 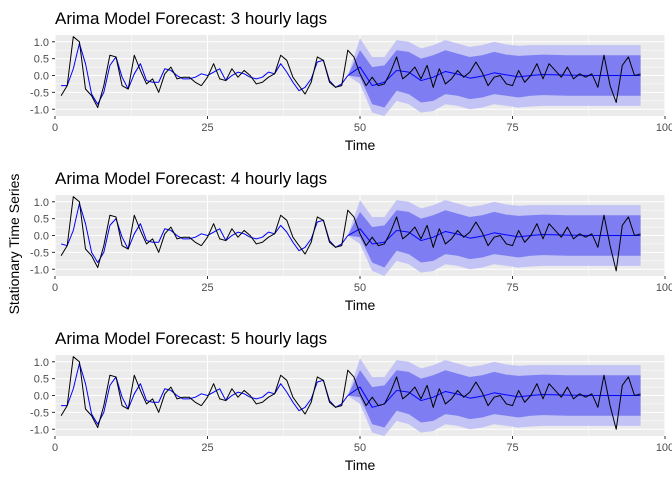 I want to click on chart-title: Arima Model Forecast: 3 hourly lags, so click(x=191, y=18).